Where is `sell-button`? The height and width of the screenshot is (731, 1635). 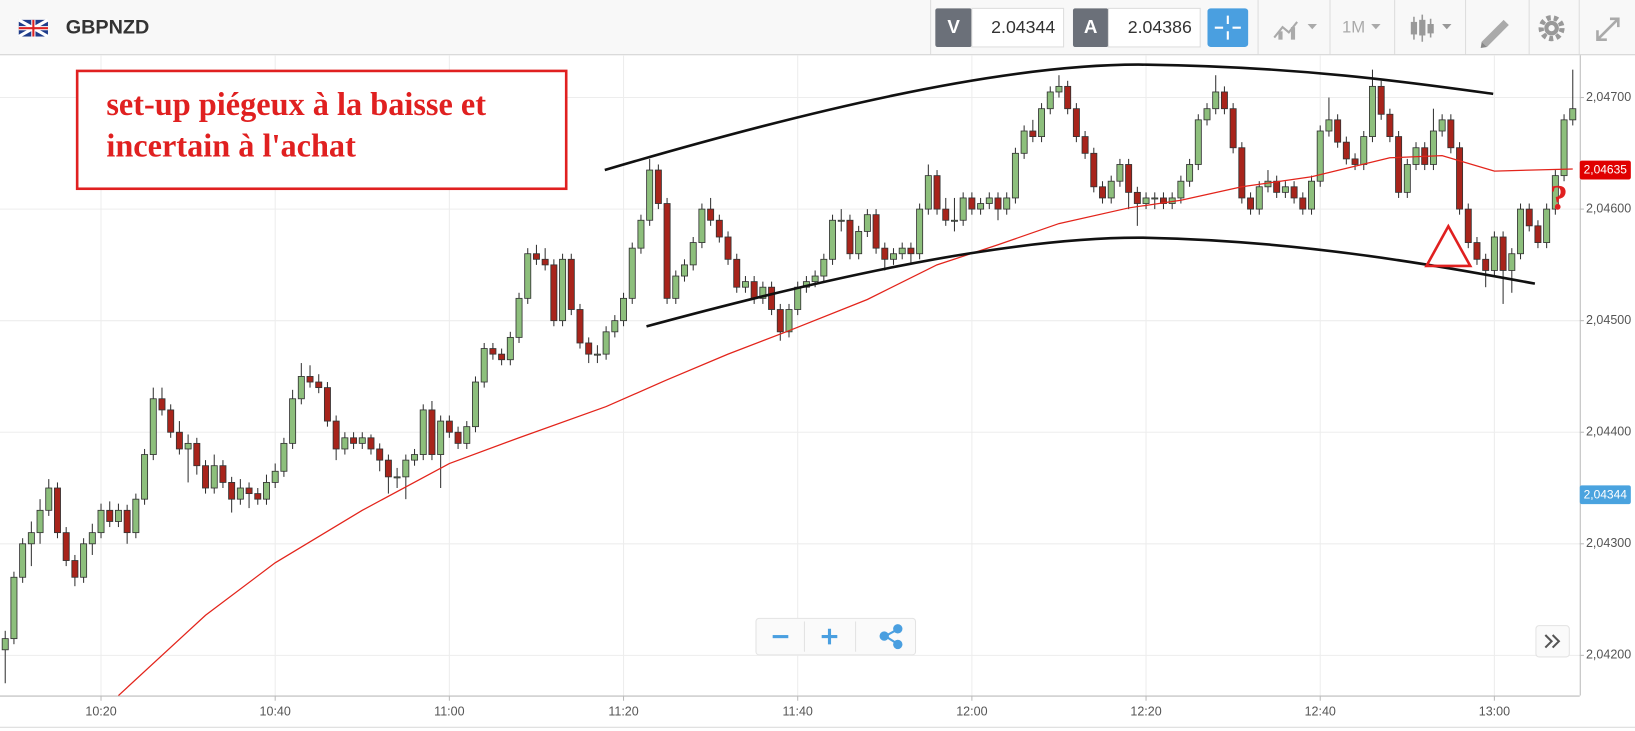 sell-button is located at coordinates (953, 27).